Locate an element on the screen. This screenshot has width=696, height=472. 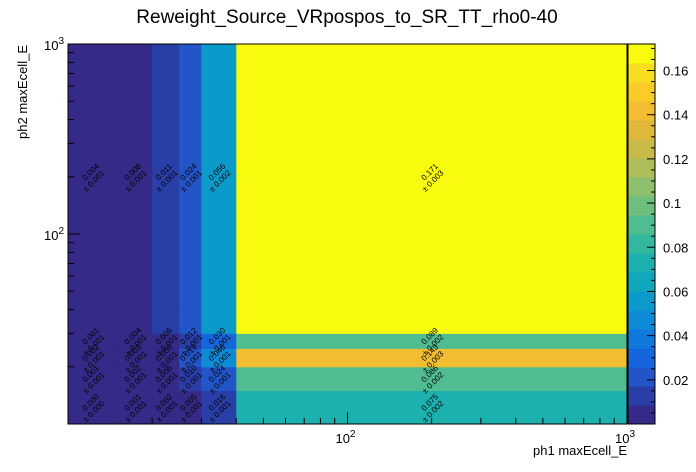
colorbar-tick-label: 0.02 is located at coordinates (675, 380).